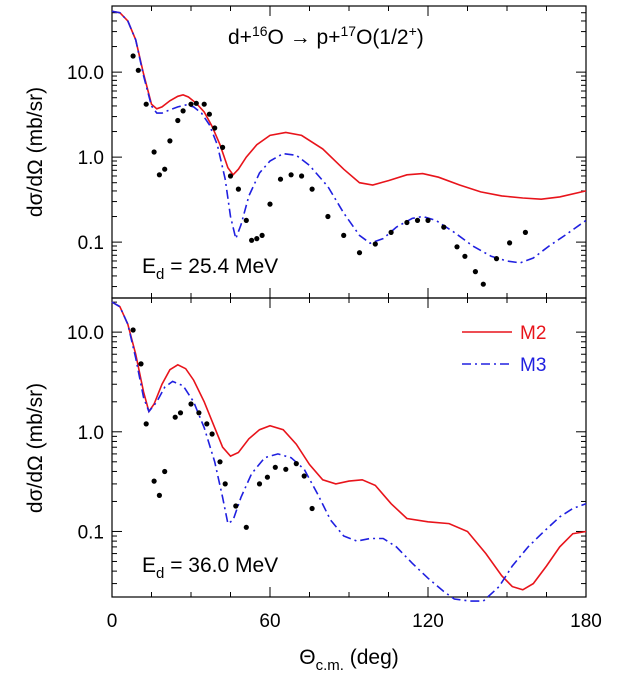  I want to click on legend-label-m3: M3, so click(533, 365).